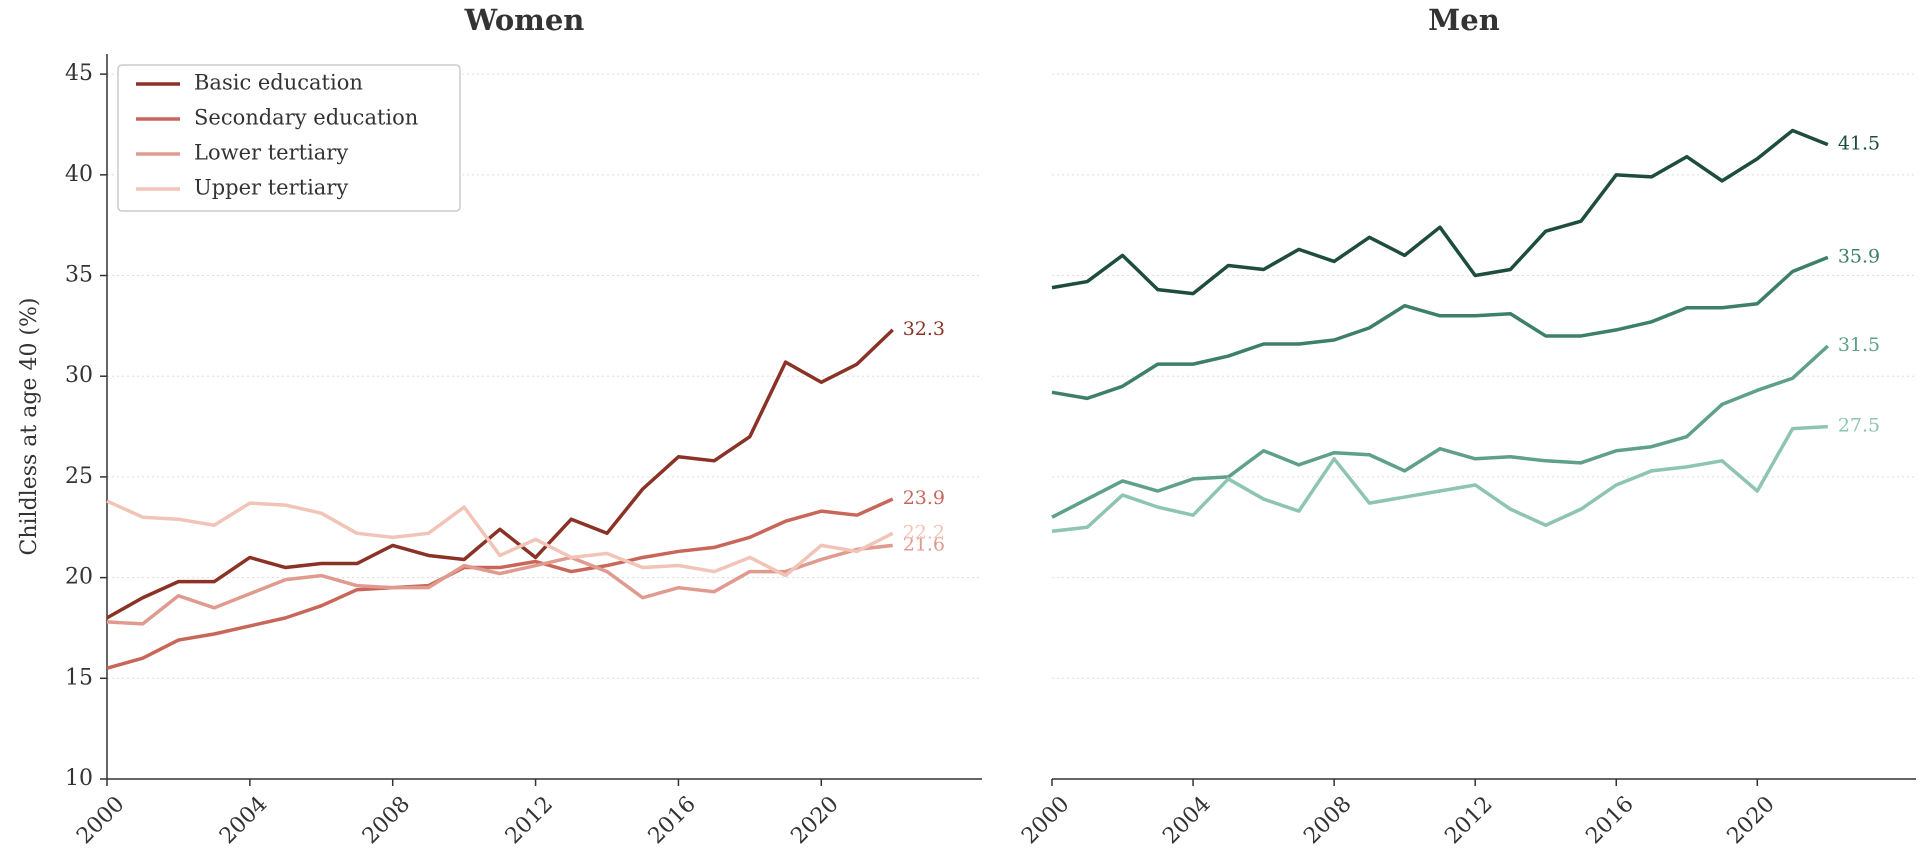 Image resolution: width=1926 pixels, height=854 pixels. What do you see at coordinates (29, 426) in the screenshot?
I see `y-axis-label: Childless at age 40 (%)` at bounding box center [29, 426].